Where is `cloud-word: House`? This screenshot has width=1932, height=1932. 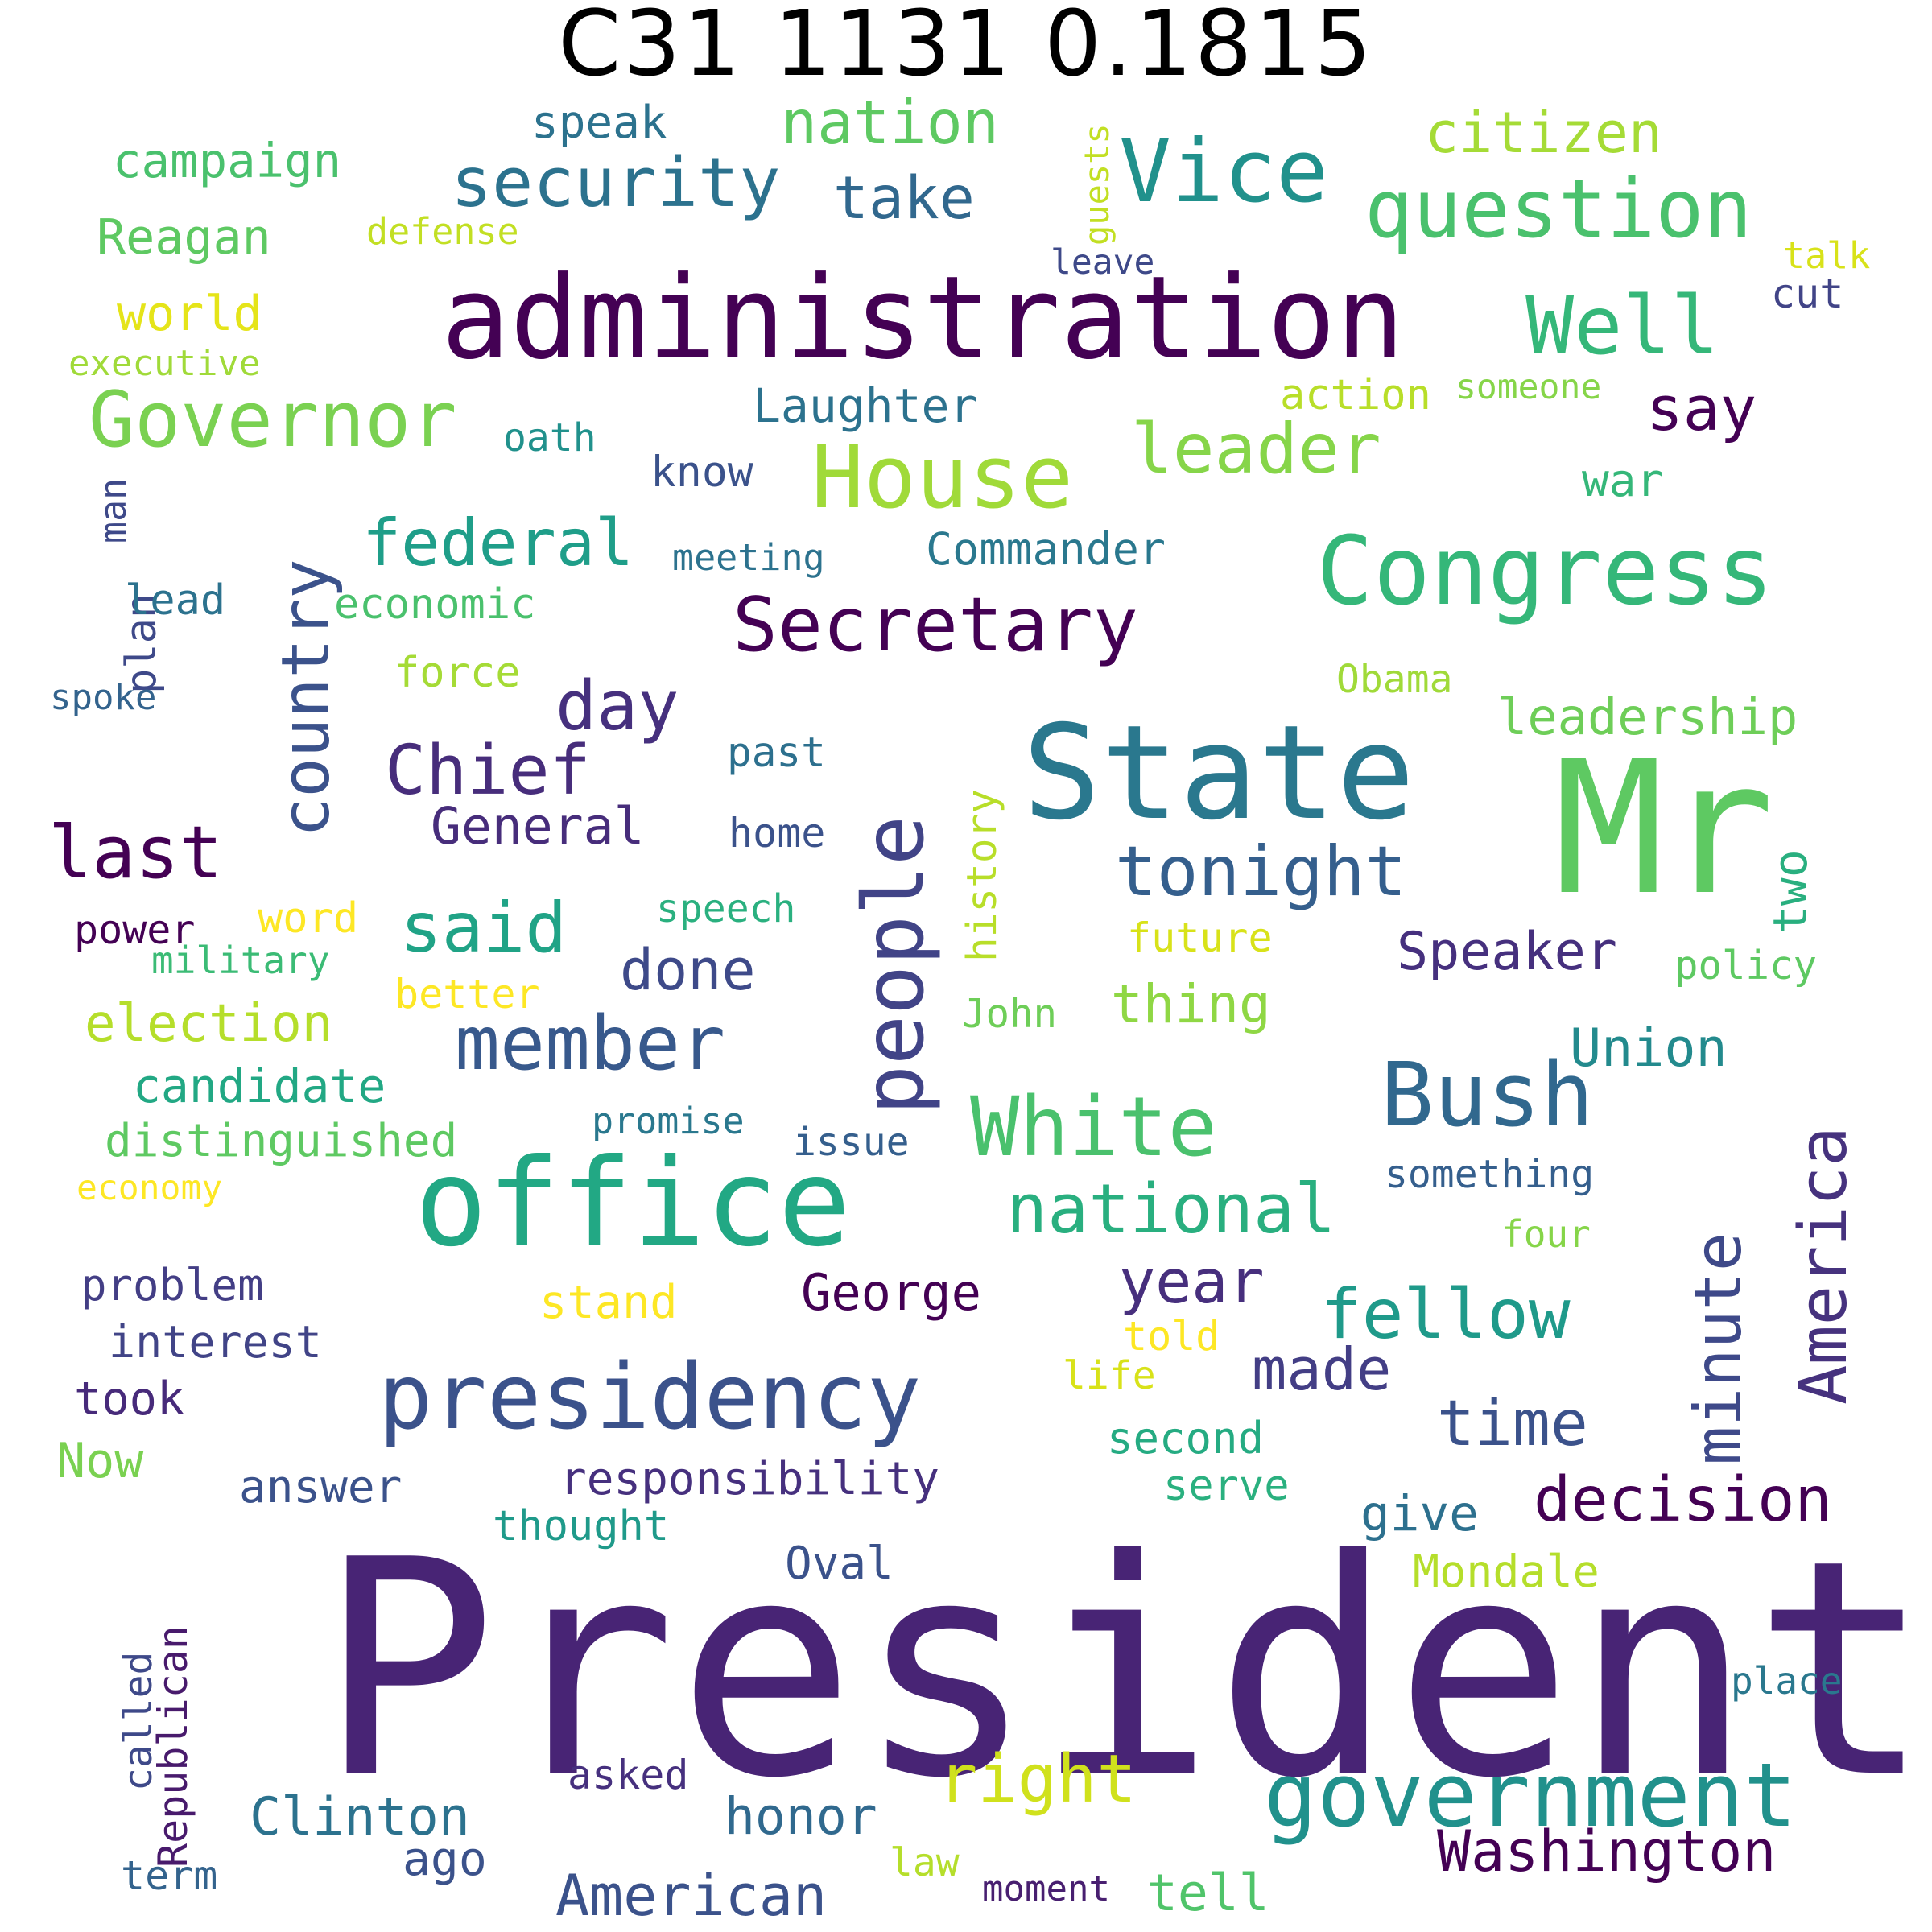
cloud-word: House is located at coordinates (942, 477).